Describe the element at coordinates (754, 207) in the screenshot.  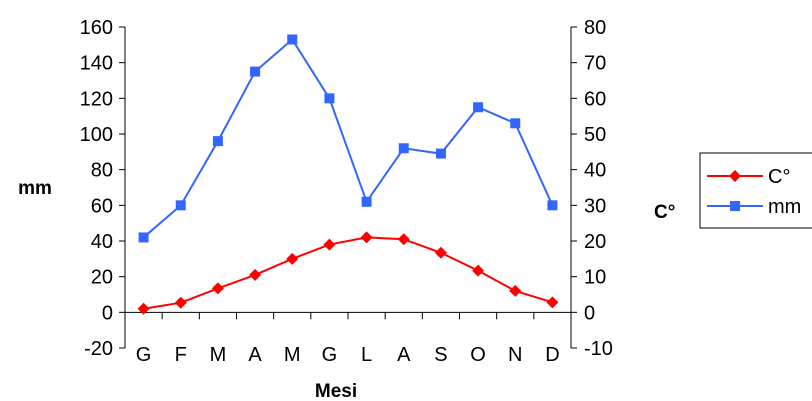
I see `legend-item: mm` at that location.